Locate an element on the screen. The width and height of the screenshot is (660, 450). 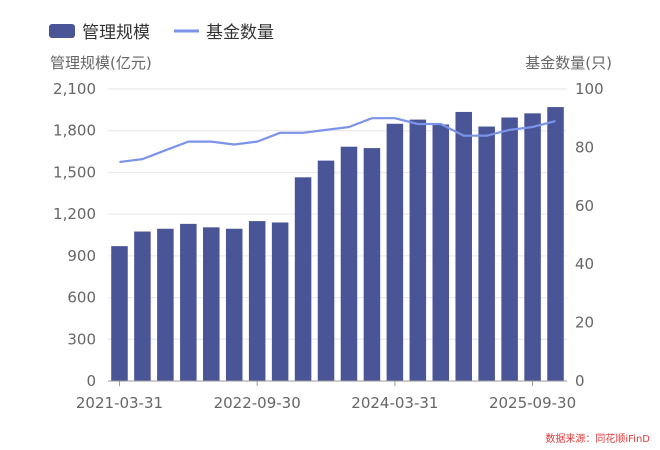
y-left-tick-label: 600 is located at coordinates (81, 298).